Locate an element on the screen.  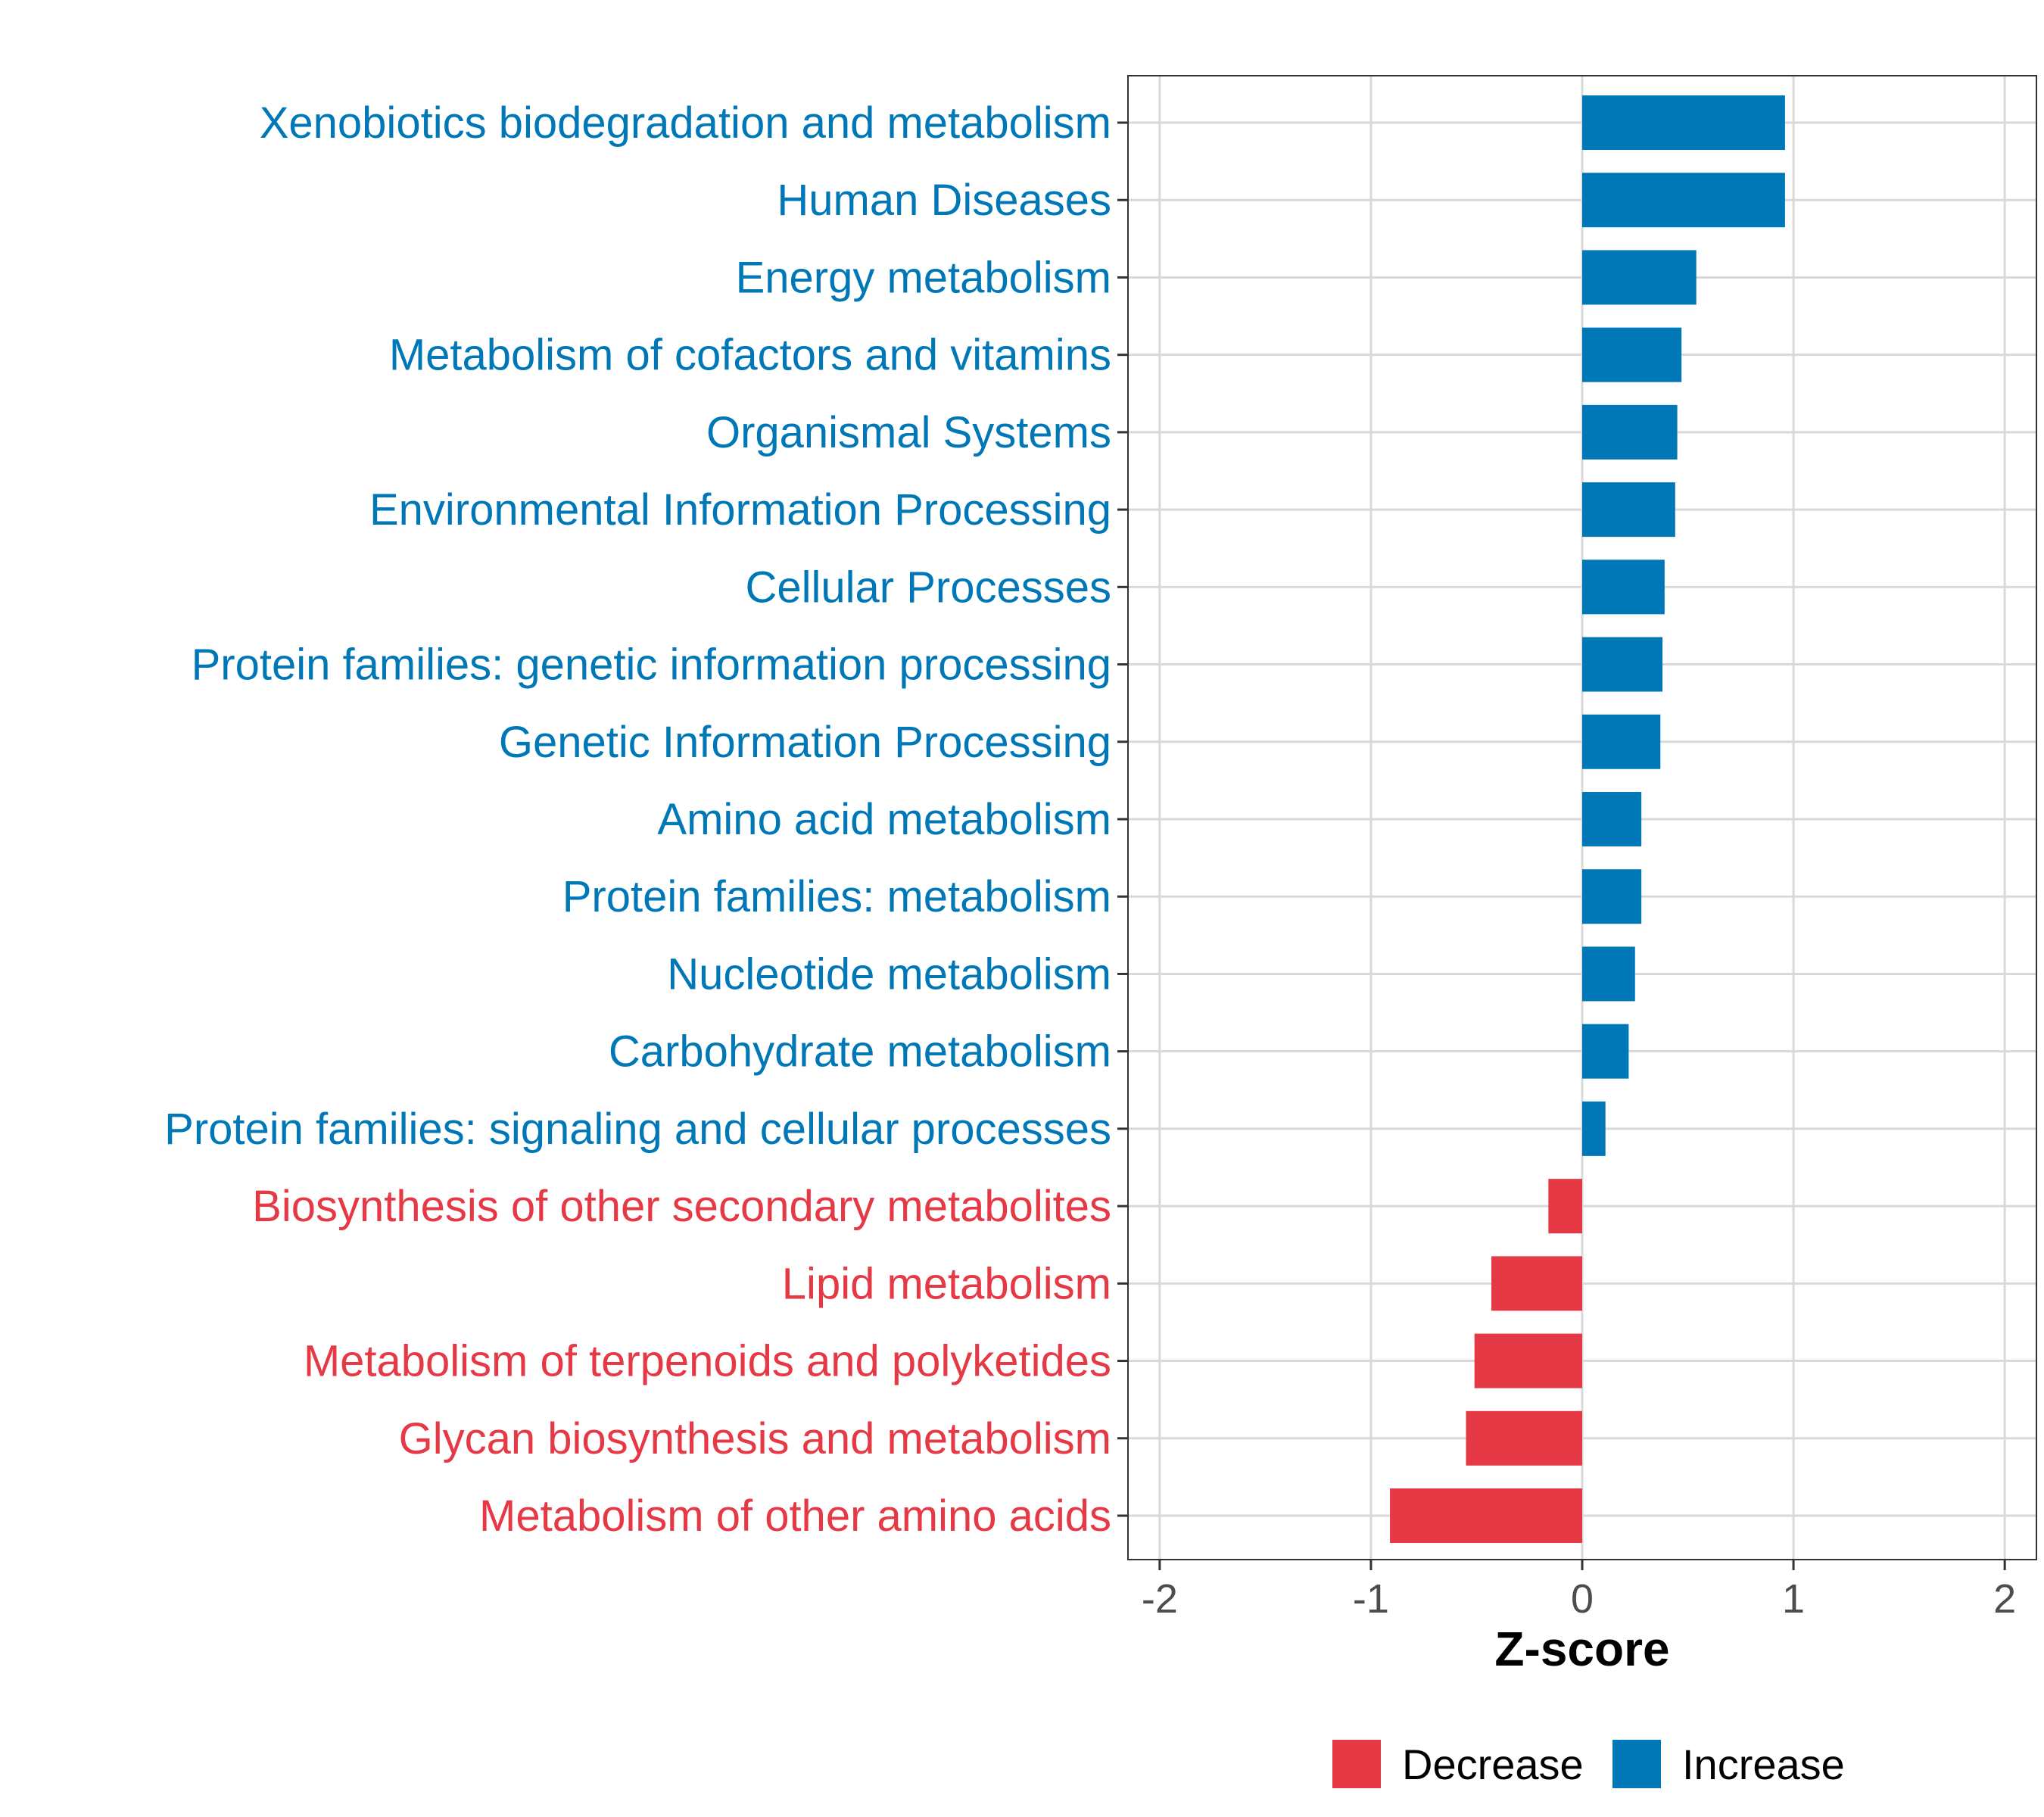
category-label-3: Metabolism of cofactors and vitamins is located at coordinates (750, 355).